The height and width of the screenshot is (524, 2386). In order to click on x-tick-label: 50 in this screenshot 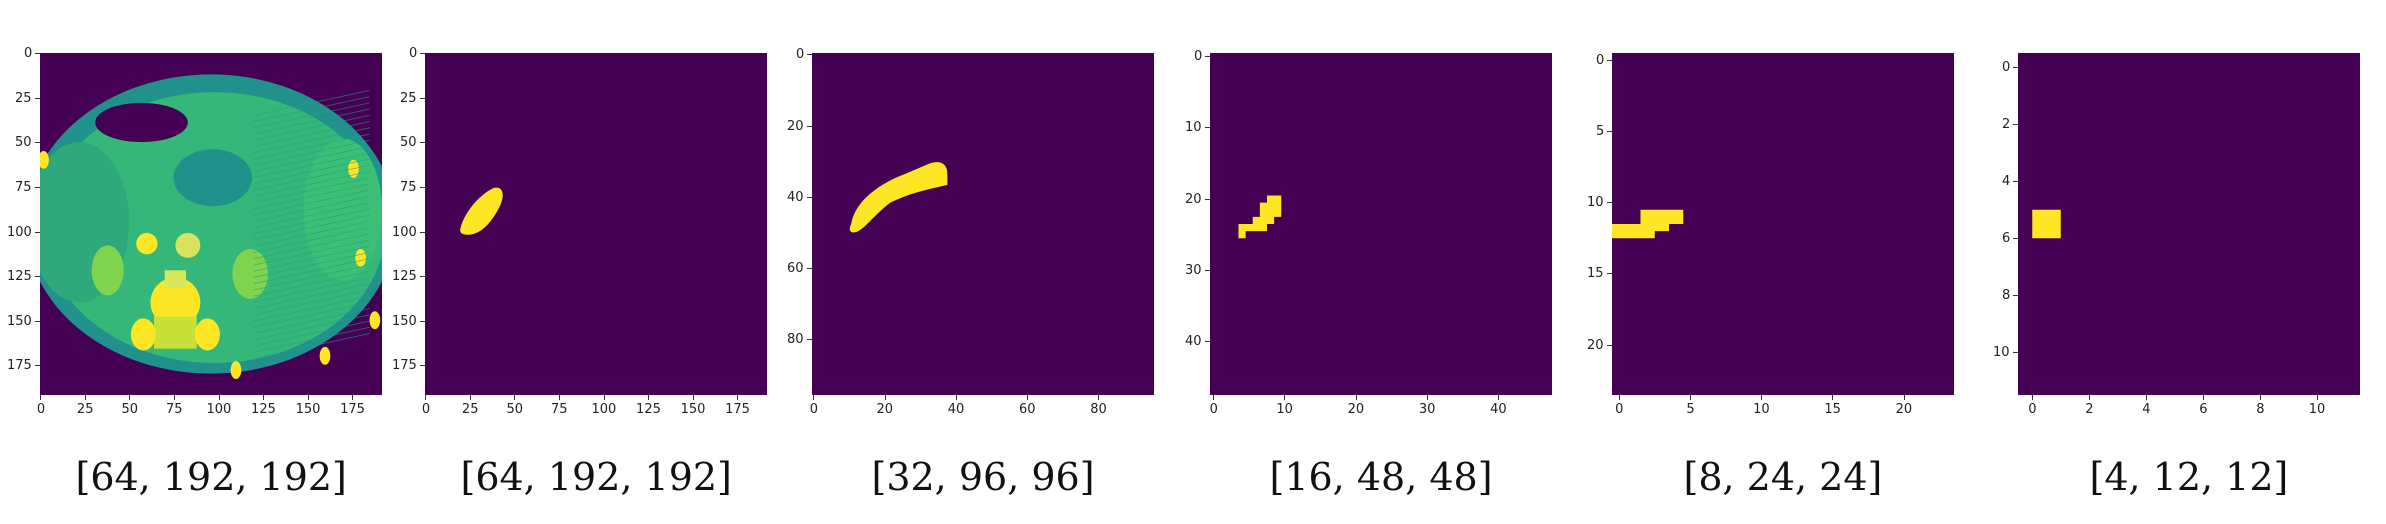, I will do `click(514, 409)`.